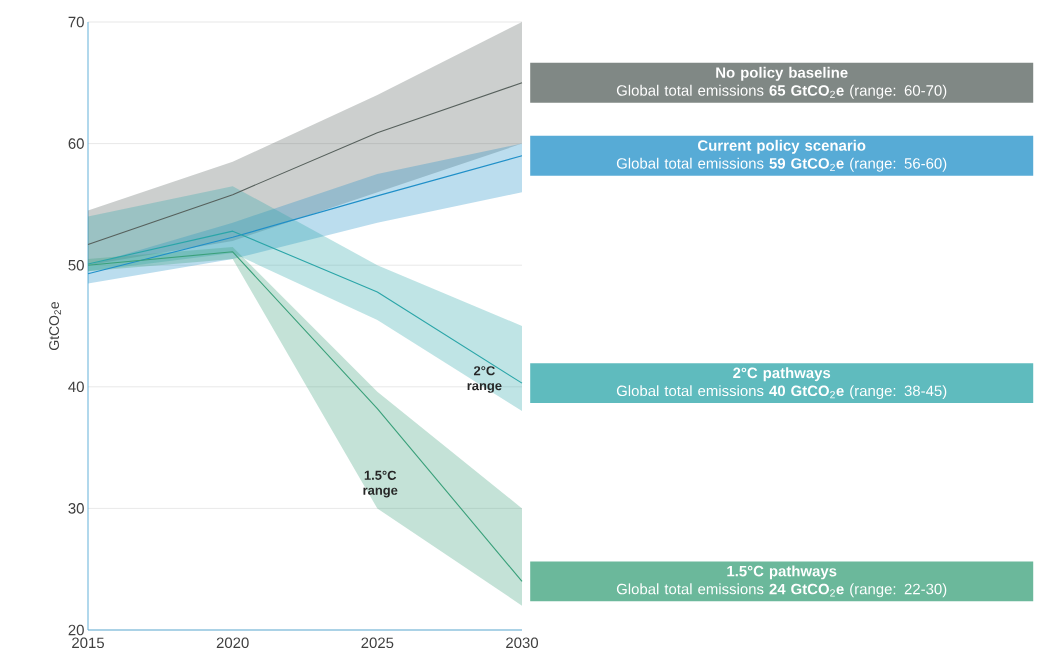 The height and width of the screenshot is (669, 1044). I want to click on y-tick-label: 70, so click(76, 22).